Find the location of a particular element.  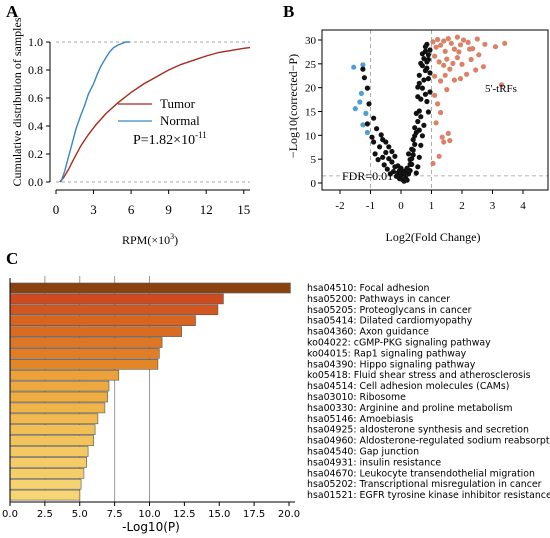

x-tick-label: 12 is located at coordinates (206, 209).